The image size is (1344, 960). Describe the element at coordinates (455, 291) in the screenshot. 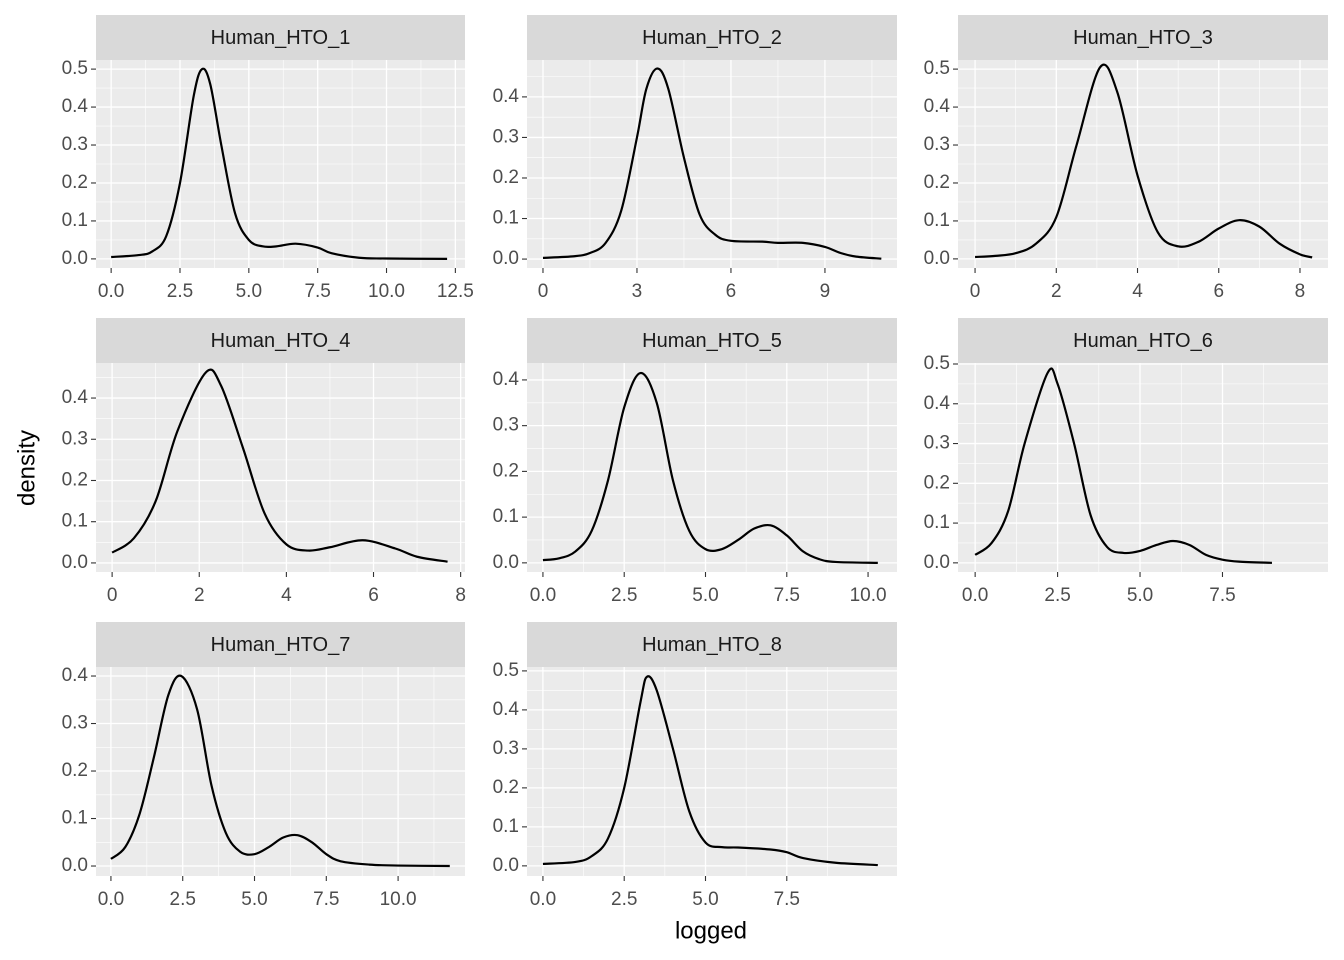

I see `x-tick-label: 12.5` at that location.